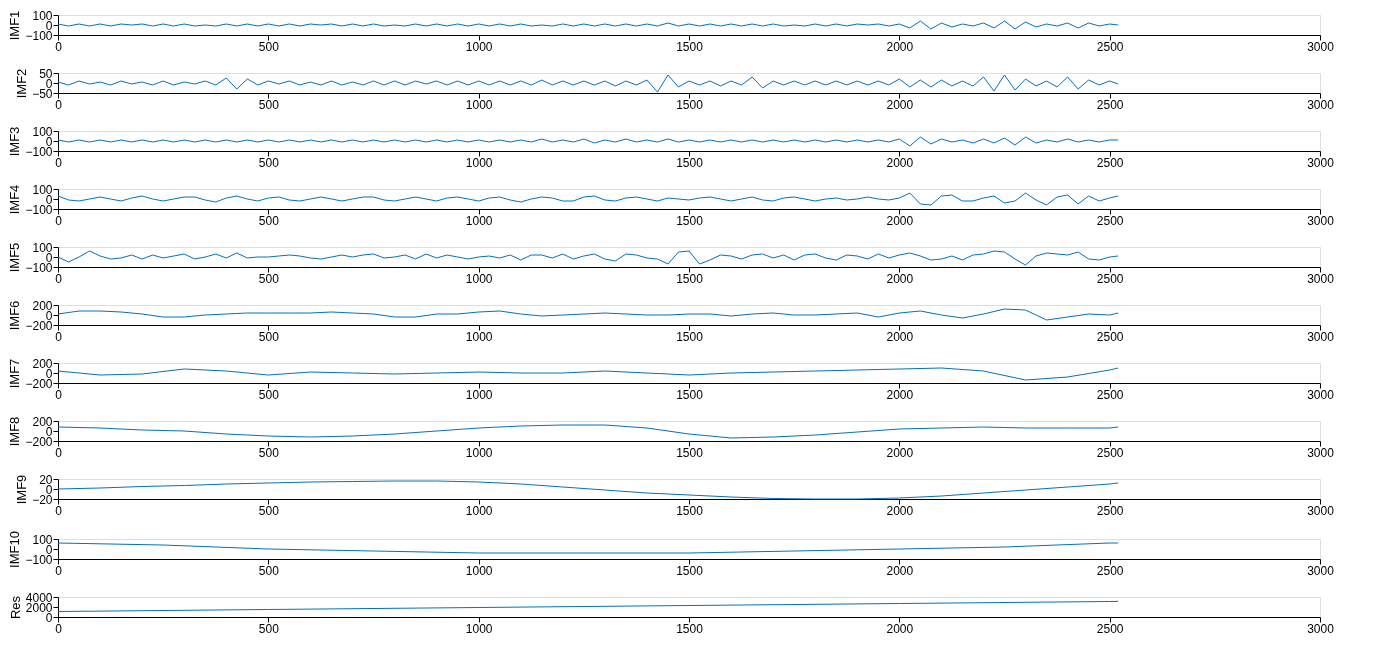 Image resolution: width=1377 pixels, height=660 pixels. I want to click on y-axis-title: IMF6, so click(15, 315).